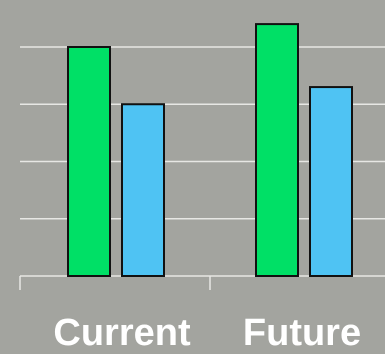 The width and height of the screenshot is (385, 354). Describe the element at coordinates (302, 333) in the screenshot. I see `category-label-future: Future` at that location.